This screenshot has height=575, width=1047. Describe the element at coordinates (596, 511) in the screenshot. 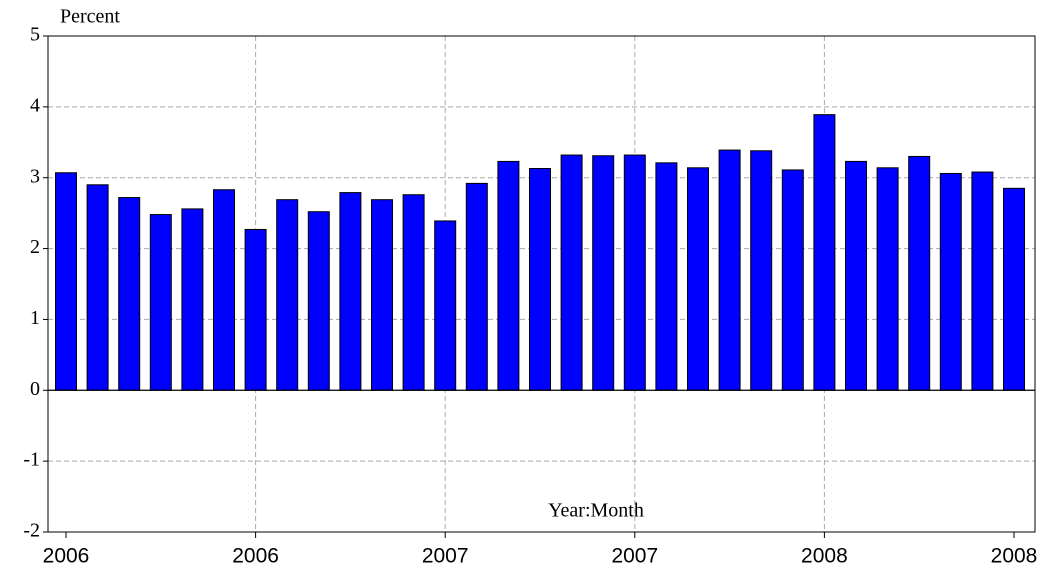

I see `annotation: Year:Month` at that location.